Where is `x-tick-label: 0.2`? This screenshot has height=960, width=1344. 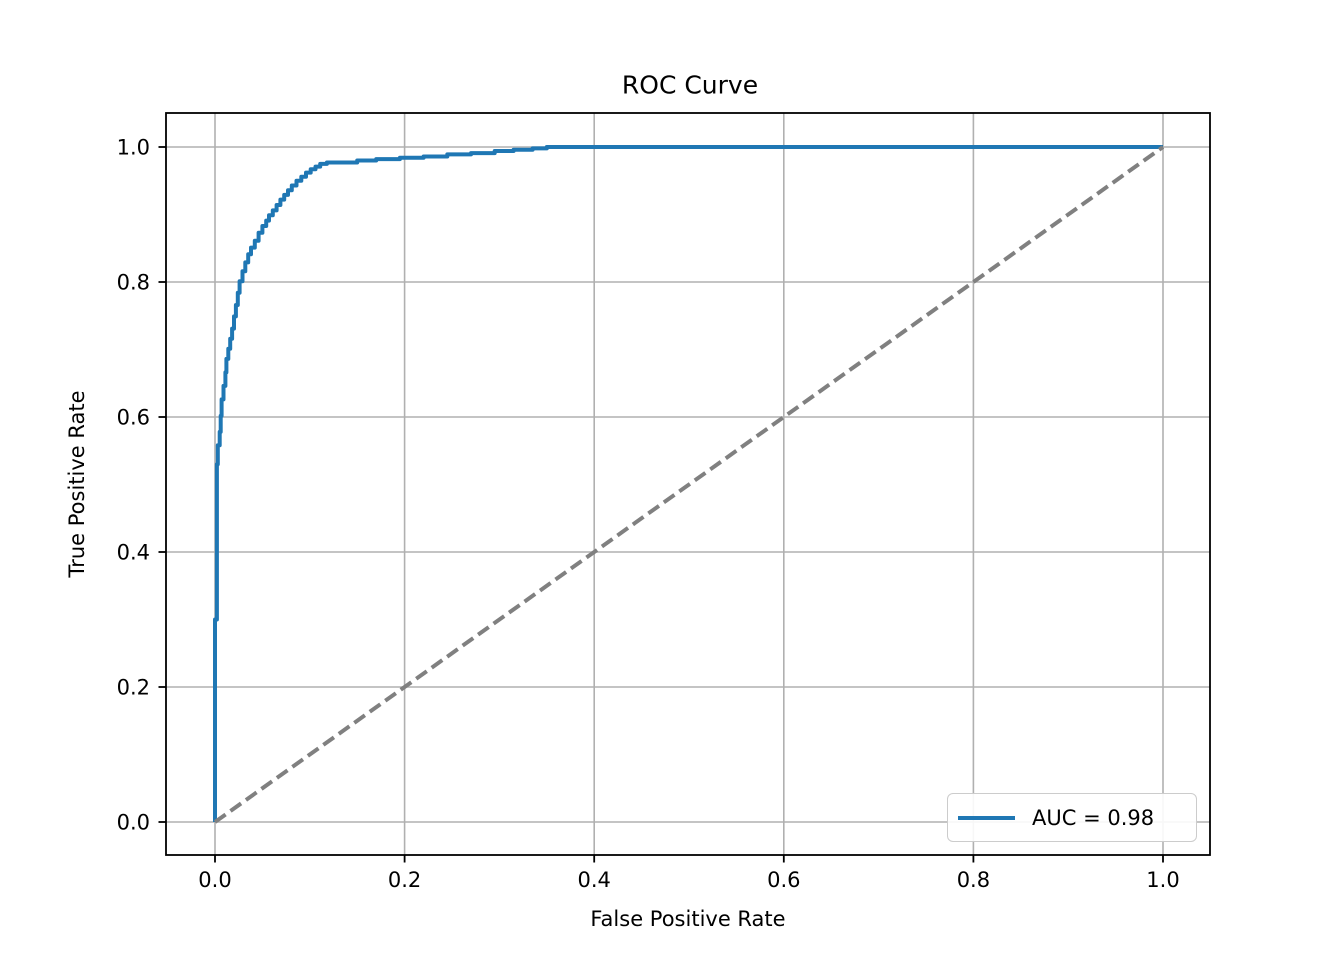 x-tick-label: 0.2 is located at coordinates (404, 880).